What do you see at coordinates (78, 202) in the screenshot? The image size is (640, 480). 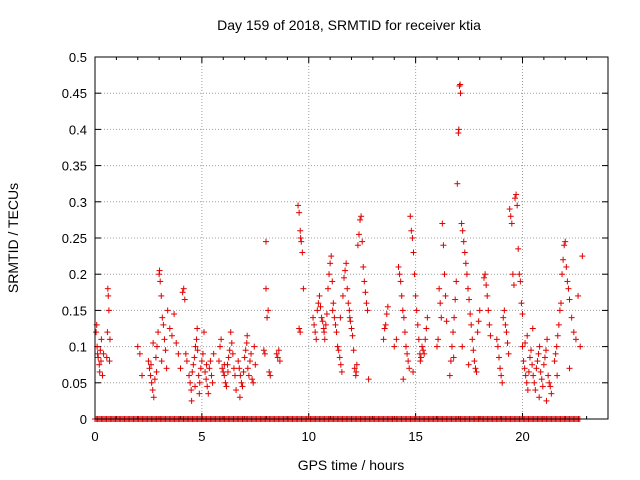 I see `y-tick-label: 0.3` at bounding box center [78, 202].